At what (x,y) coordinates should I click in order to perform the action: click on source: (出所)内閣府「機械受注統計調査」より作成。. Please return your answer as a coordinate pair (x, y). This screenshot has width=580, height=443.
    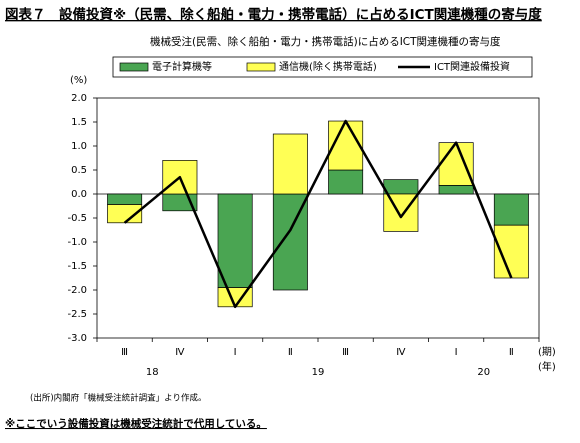
    Looking at the image, I should click on (118, 398).